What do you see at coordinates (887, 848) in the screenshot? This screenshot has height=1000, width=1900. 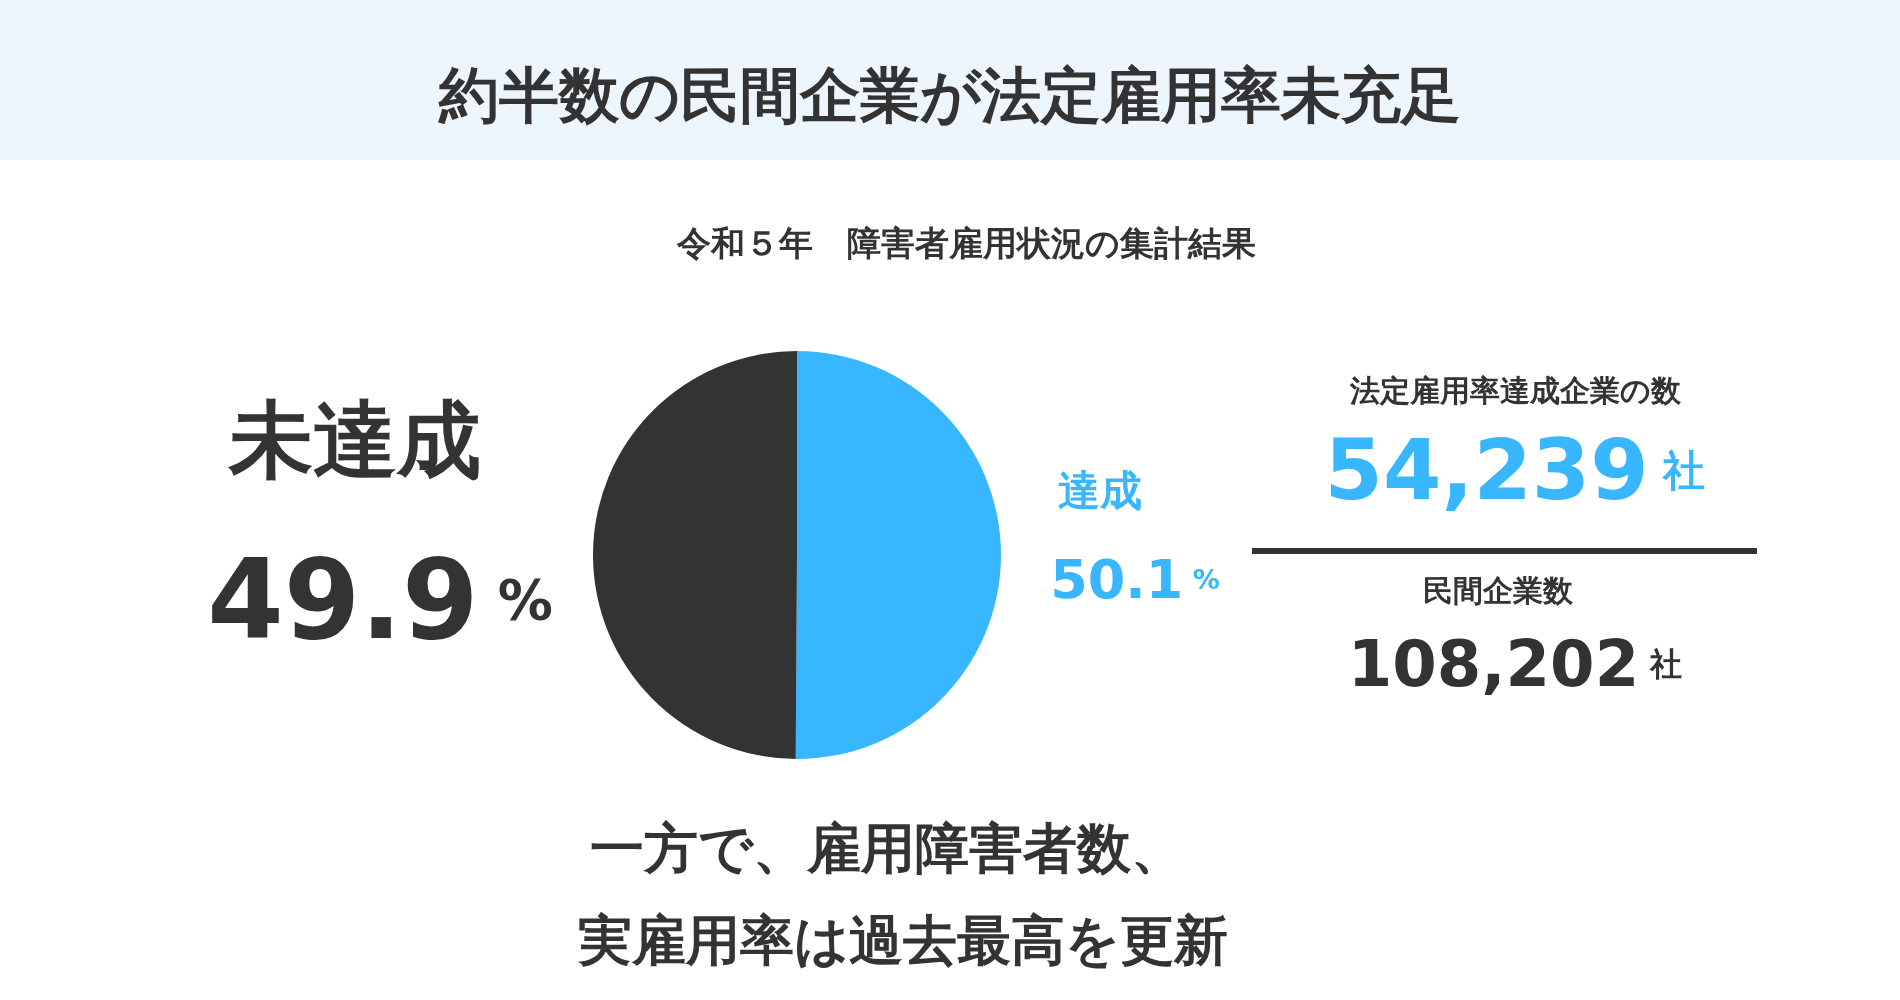 I see `text: 一方で、雇用障害者数、` at bounding box center [887, 848].